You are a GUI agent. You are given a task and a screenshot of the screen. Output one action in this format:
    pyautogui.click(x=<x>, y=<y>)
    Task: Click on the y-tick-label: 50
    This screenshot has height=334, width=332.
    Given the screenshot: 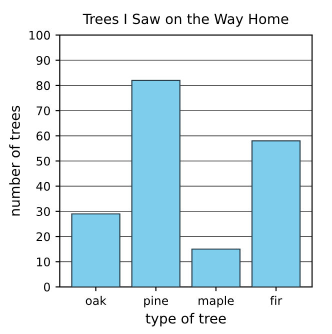 What is the action you would take?
    pyautogui.click(x=43, y=161)
    